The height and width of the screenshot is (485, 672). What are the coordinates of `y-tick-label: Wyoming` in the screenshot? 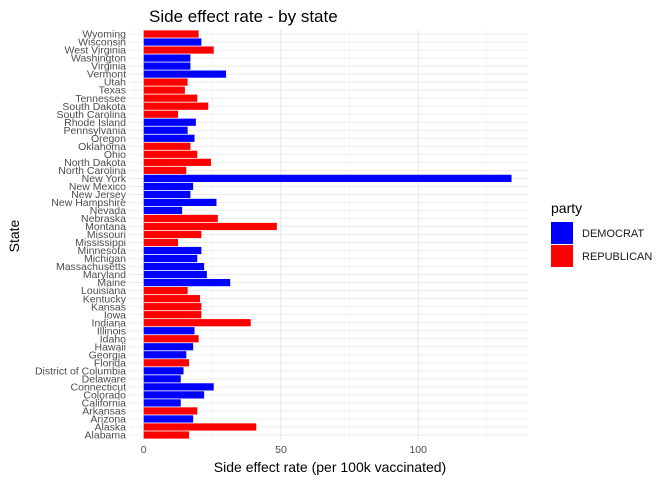 It's located at (104, 35).